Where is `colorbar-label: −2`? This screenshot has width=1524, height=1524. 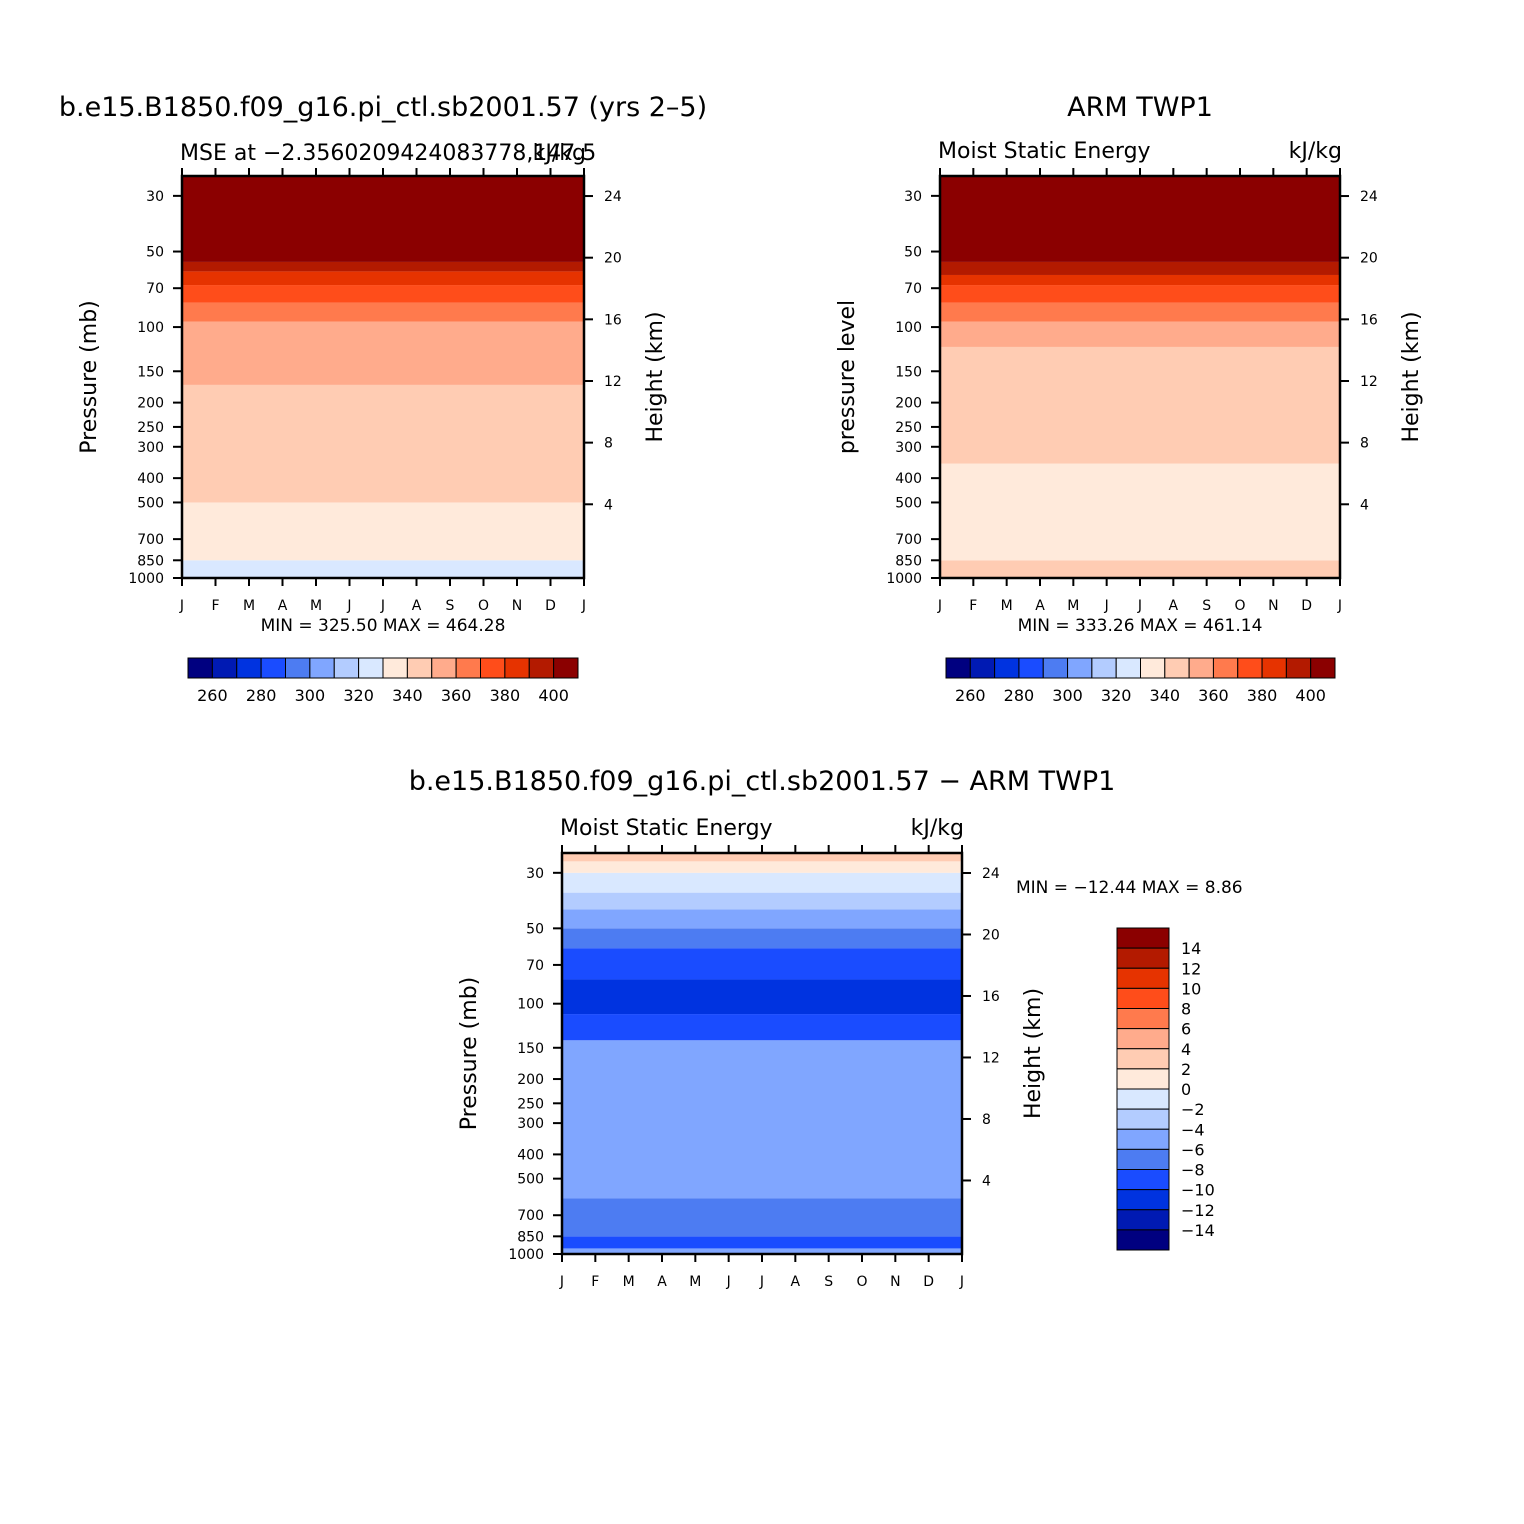
colorbar-label: −2 is located at coordinates (1193, 1109).